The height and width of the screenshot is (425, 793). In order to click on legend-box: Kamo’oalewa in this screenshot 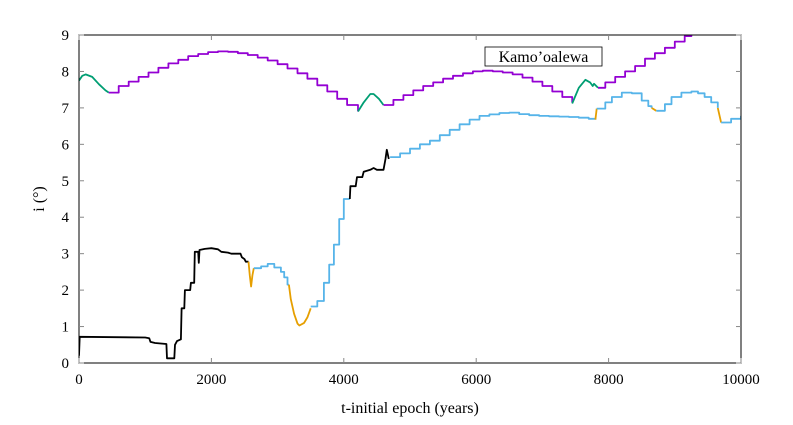, I will do `click(543, 56)`.